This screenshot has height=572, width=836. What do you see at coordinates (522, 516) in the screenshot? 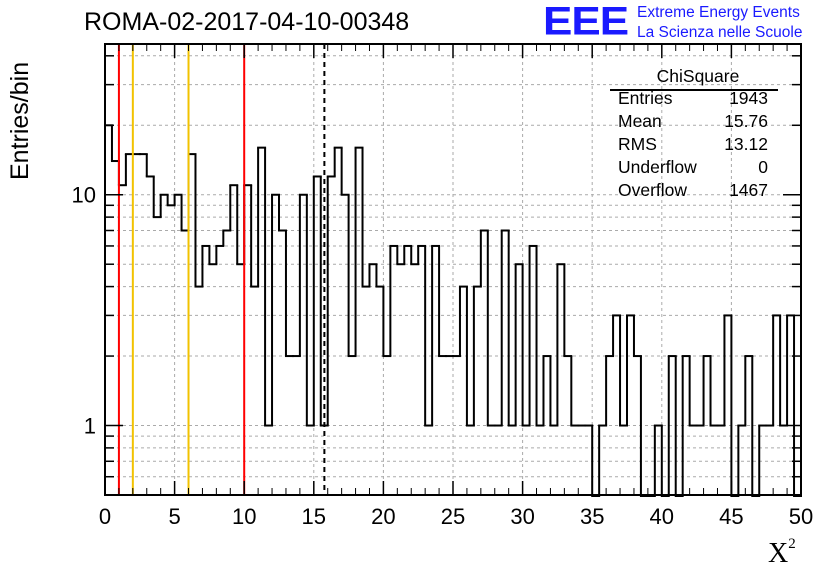
I see `x-tick-label: 30` at bounding box center [522, 516].